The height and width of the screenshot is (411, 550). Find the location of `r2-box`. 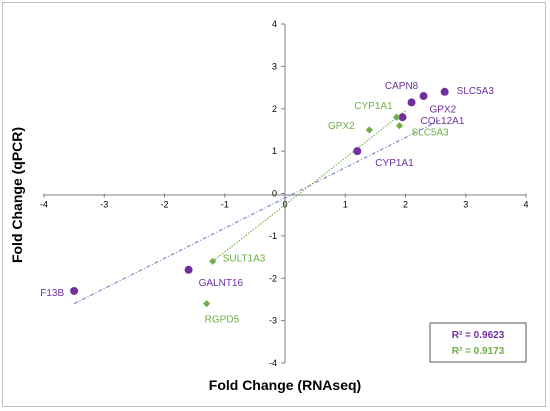

r2-box is located at coordinates (478, 342).